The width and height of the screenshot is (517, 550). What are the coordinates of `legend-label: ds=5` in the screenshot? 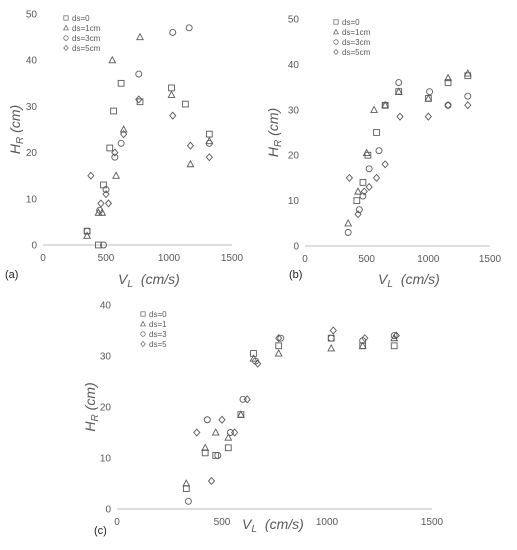 It's located at (158, 344).